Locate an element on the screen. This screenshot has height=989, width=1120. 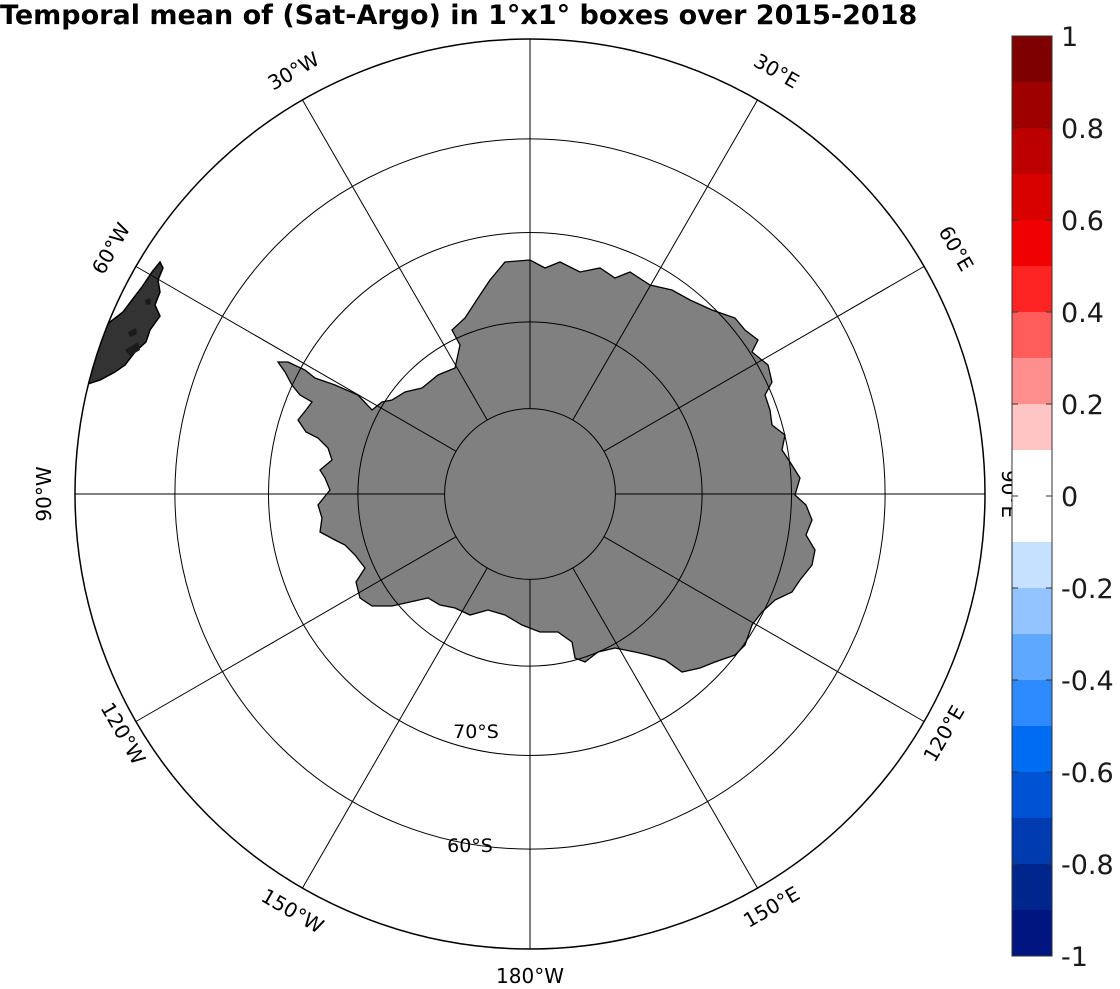
colorbar-tick-label: -0.4 is located at coordinates (1087, 681).